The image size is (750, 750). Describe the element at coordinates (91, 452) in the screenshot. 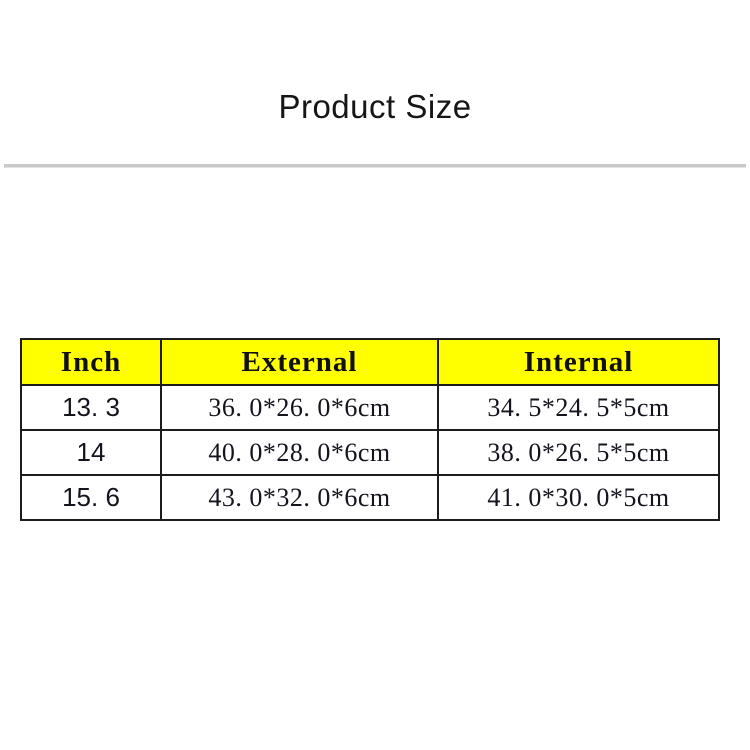

I see `cell-inch-14: 14` at that location.